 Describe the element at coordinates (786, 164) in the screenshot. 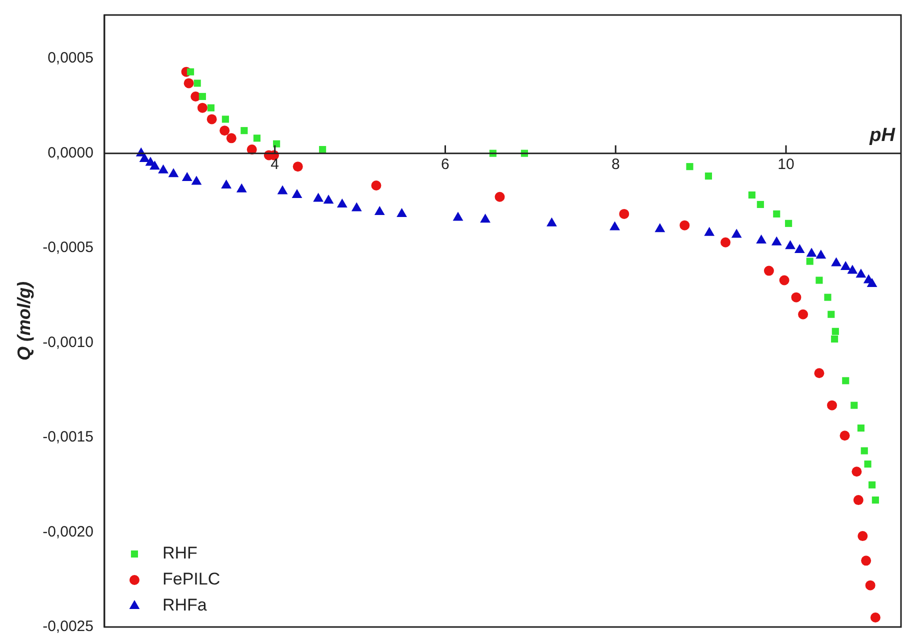

I see `x-tick-label: 10` at that location.